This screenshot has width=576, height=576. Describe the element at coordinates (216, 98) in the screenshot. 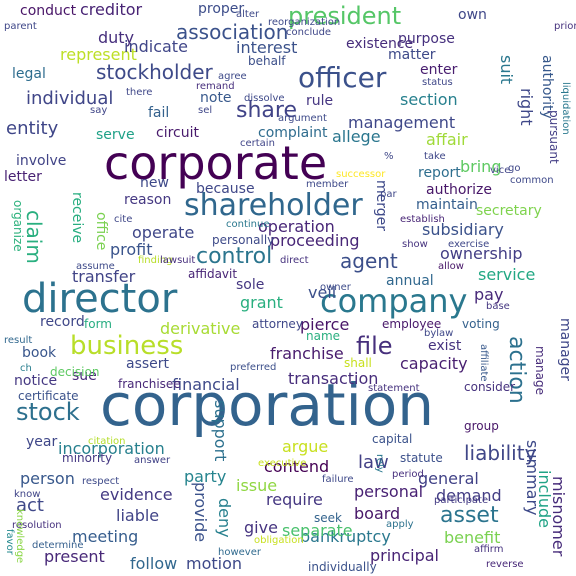

I see `word-note: note` at that location.